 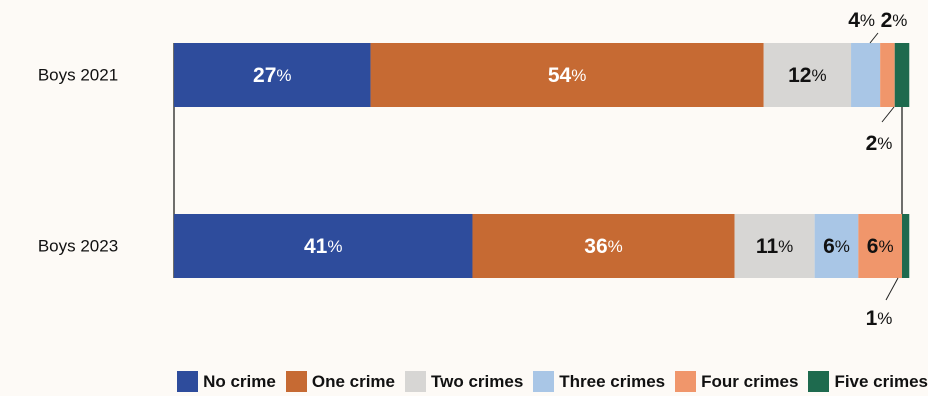 I want to click on data-label: 27%, so click(x=272, y=75).